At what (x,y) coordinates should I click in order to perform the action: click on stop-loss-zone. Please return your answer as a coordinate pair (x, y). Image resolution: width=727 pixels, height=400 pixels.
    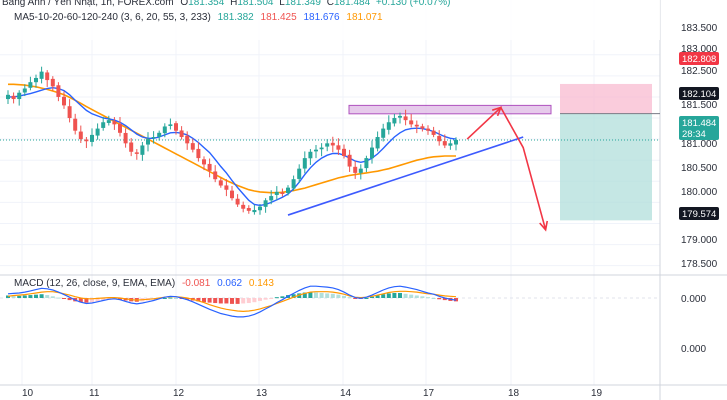
    Looking at the image, I should click on (606, 98).